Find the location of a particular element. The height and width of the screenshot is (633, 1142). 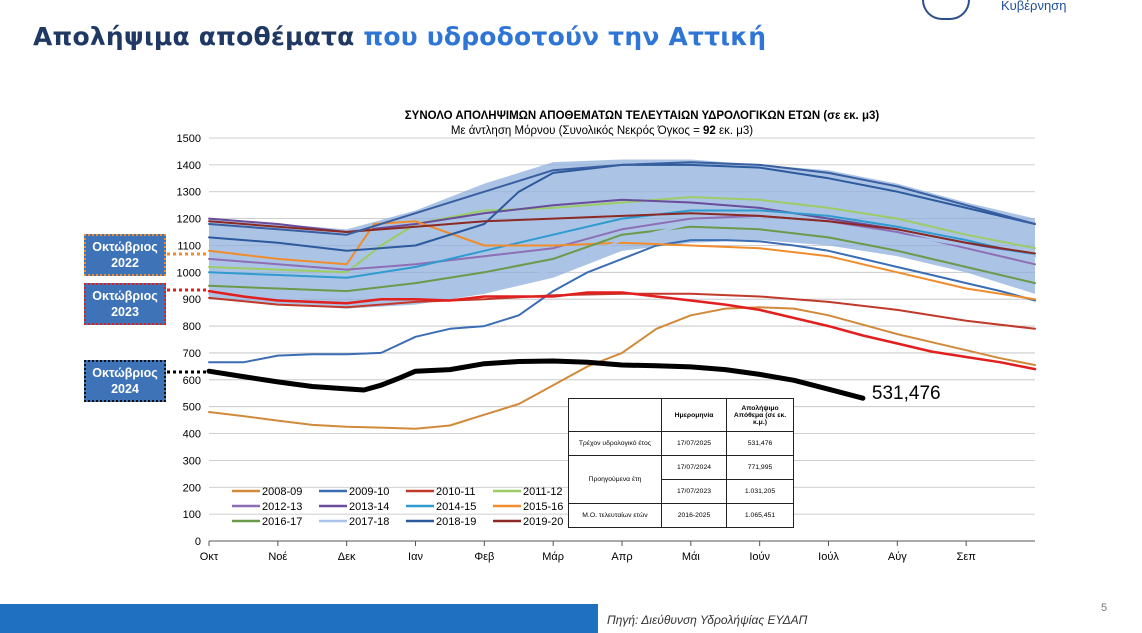

legend-label: 2016-17 is located at coordinates (282, 522).